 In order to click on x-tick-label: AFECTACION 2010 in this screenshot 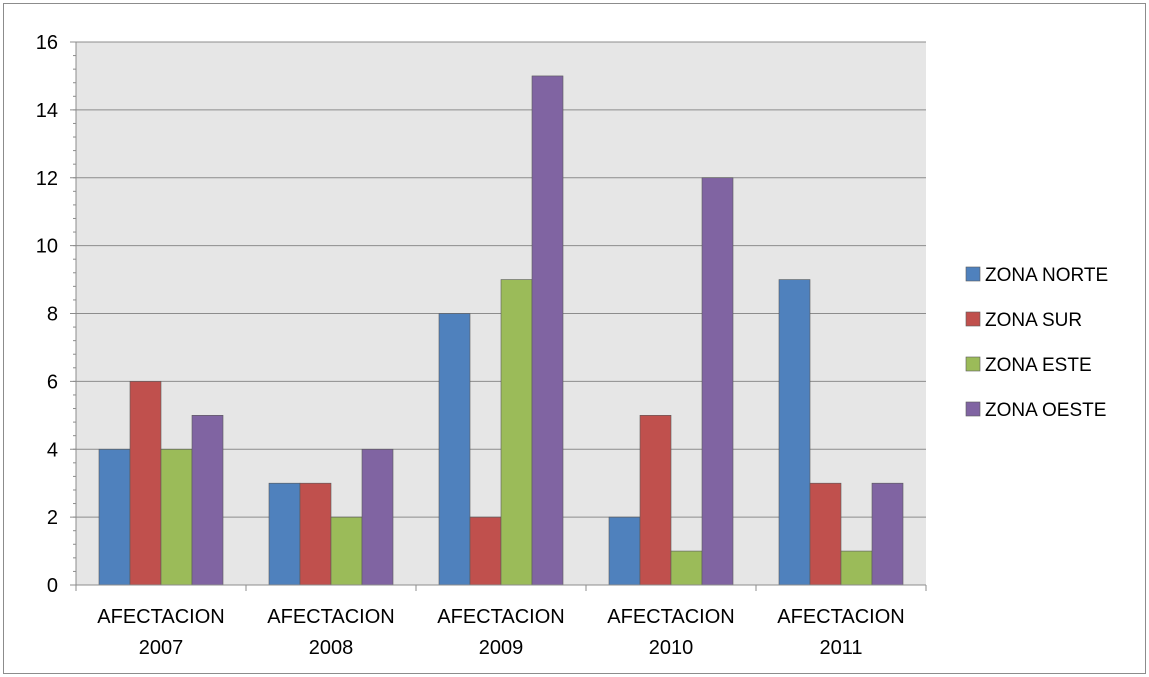, I will do `click(670, 632)`.